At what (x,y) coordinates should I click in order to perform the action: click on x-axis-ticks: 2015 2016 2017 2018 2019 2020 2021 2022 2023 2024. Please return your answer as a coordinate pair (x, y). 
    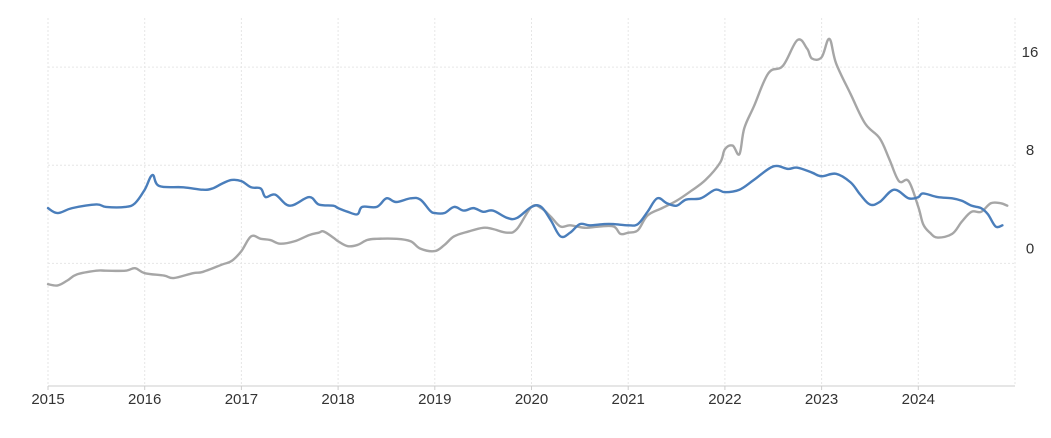
    Looking at the image, I should click on (483, 399).